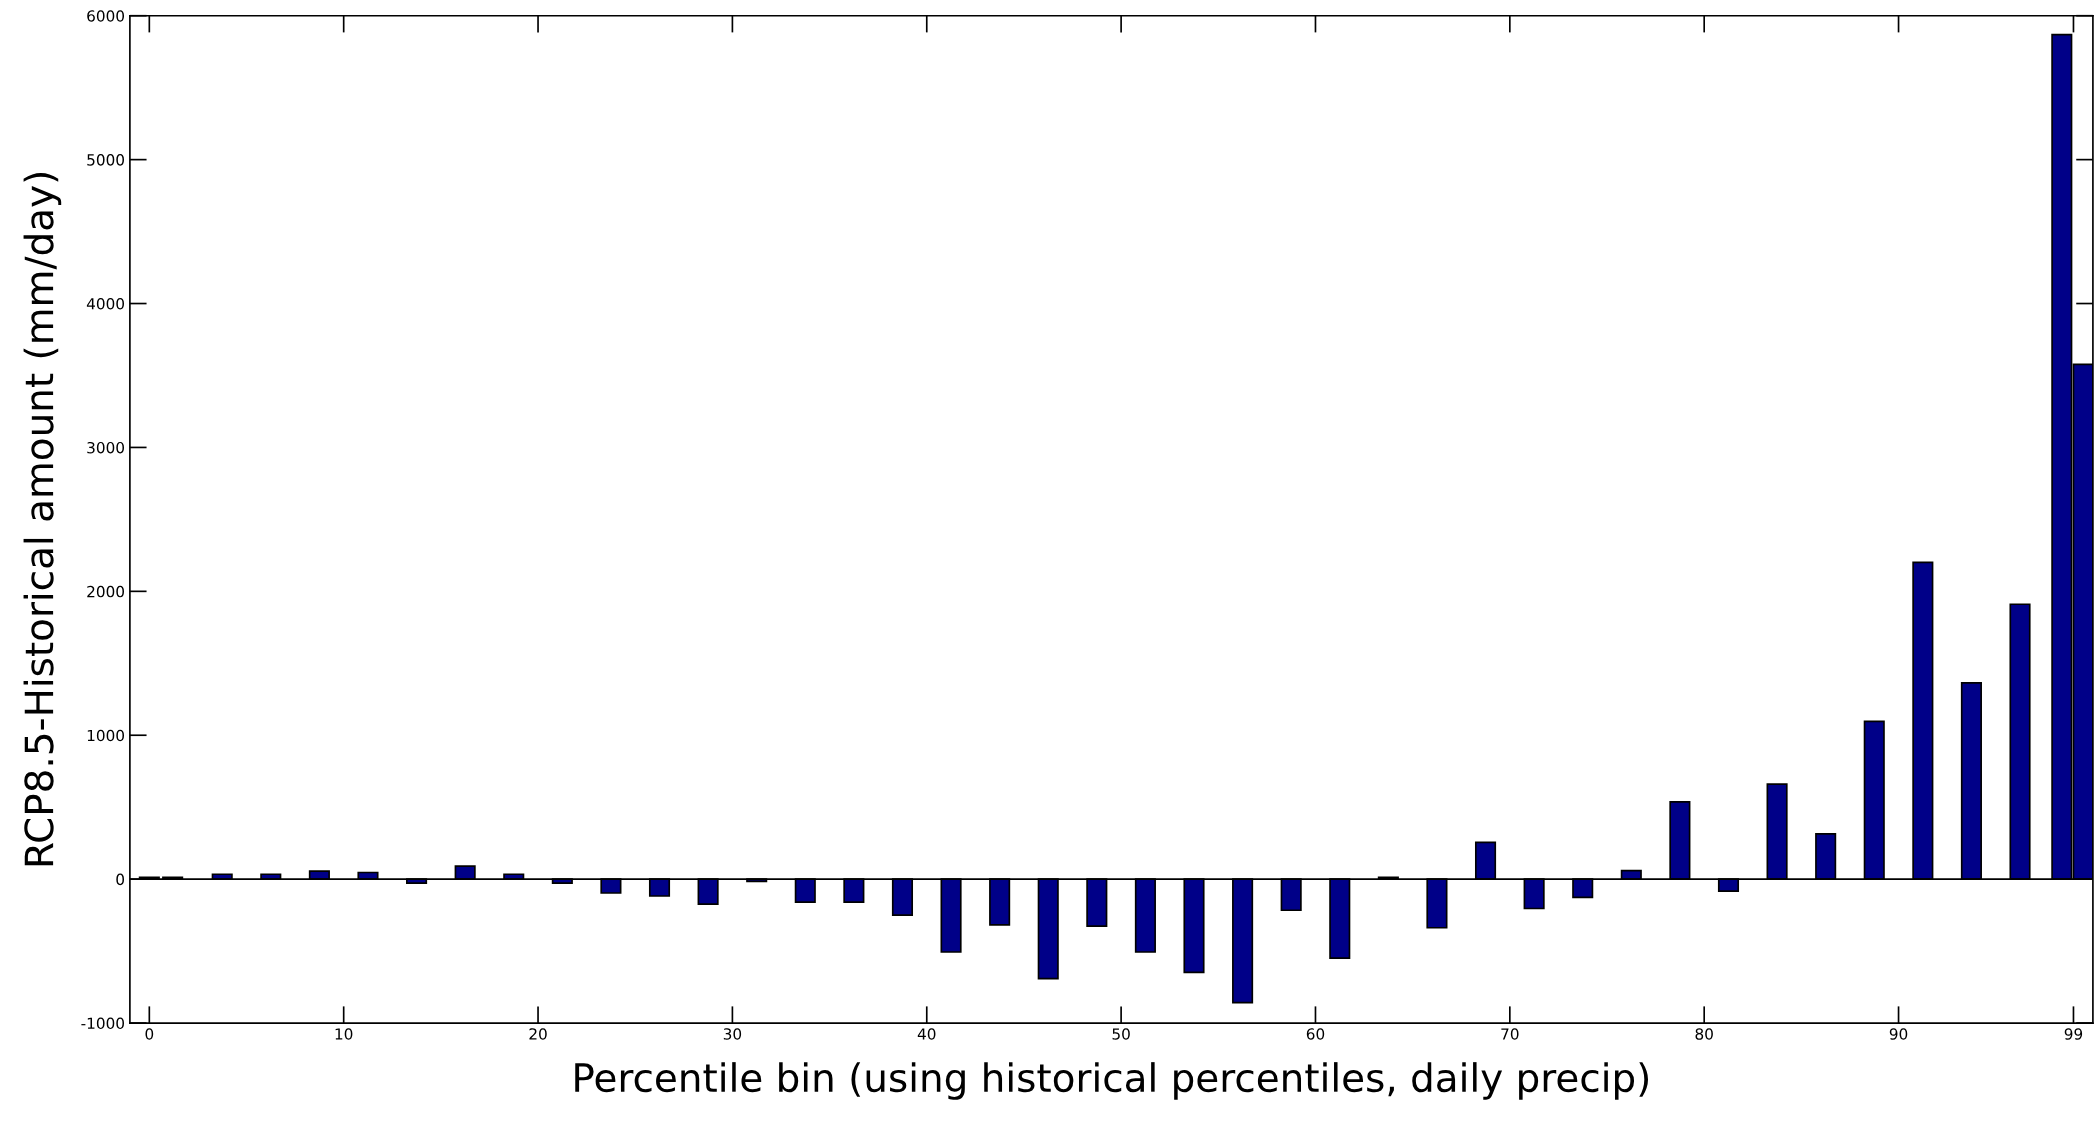  I want to click on x-tick-label: 70, so click(1510, 1034).